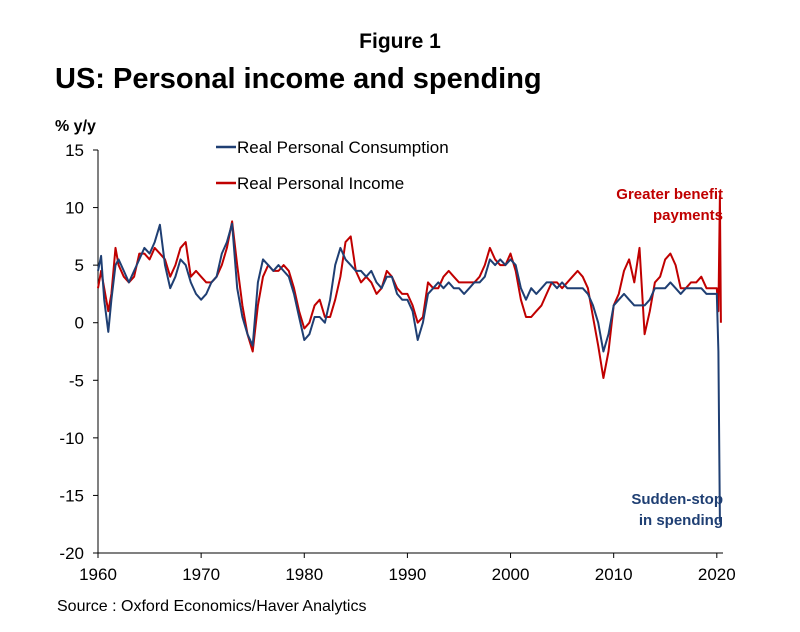  What do you see at coordinates (79, 323) in the screenshot?
I see `y-tick-label: 0` at bounding box center [79, 323].